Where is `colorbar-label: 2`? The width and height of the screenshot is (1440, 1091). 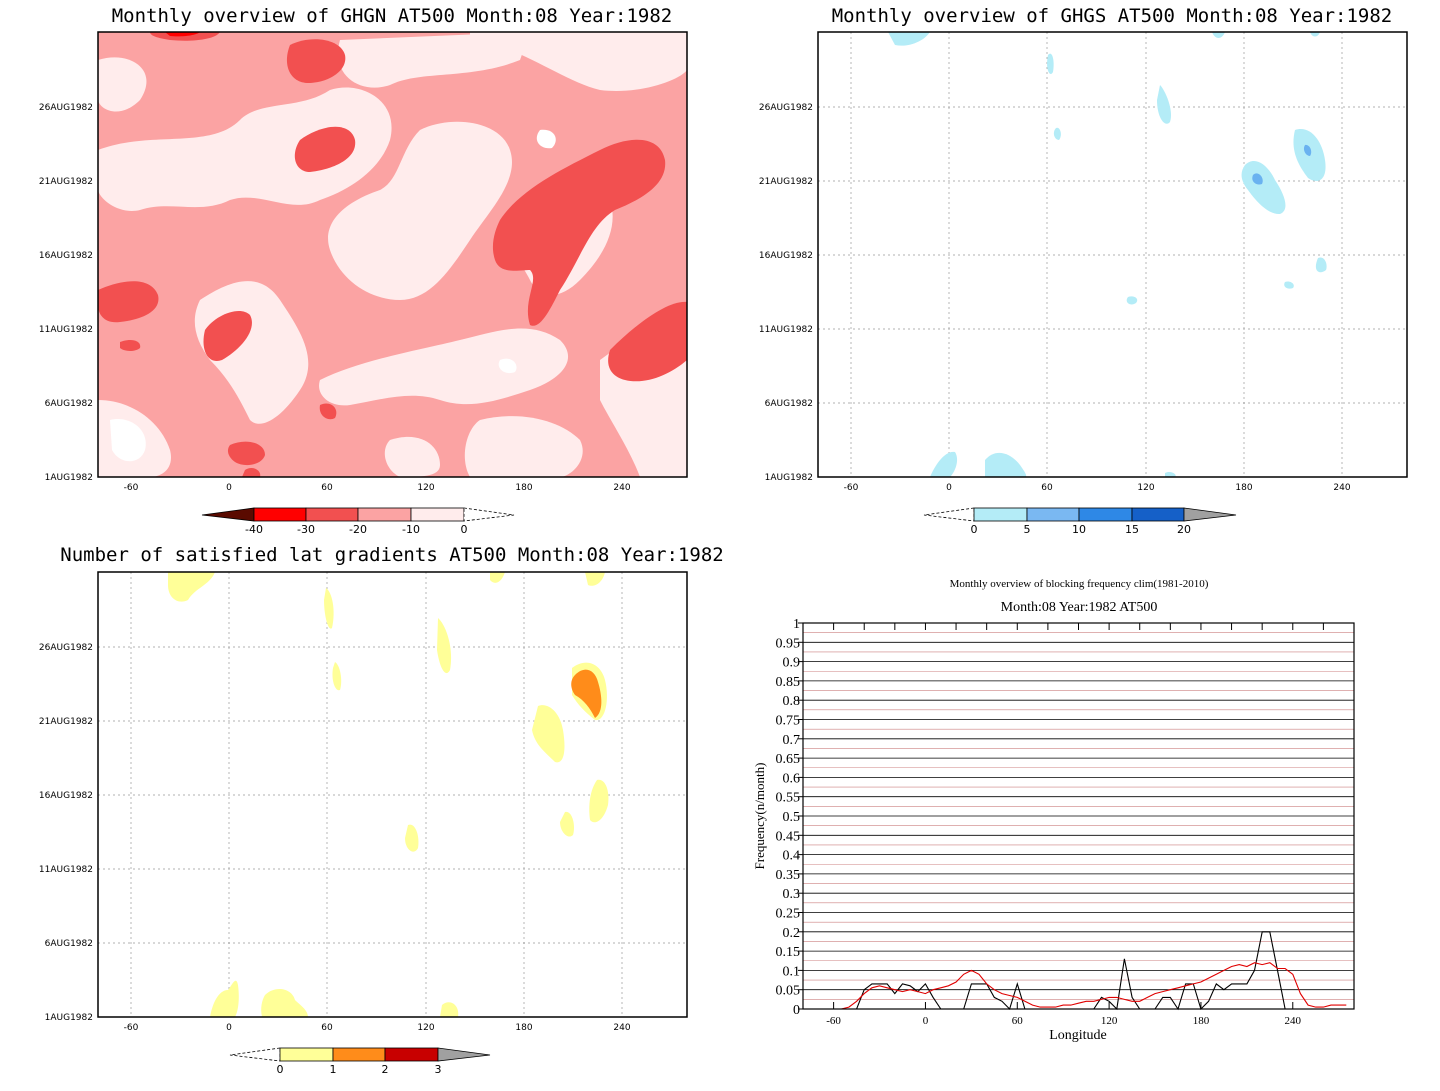 colorbar-label: 2 is located at coordinates (385, 1069).